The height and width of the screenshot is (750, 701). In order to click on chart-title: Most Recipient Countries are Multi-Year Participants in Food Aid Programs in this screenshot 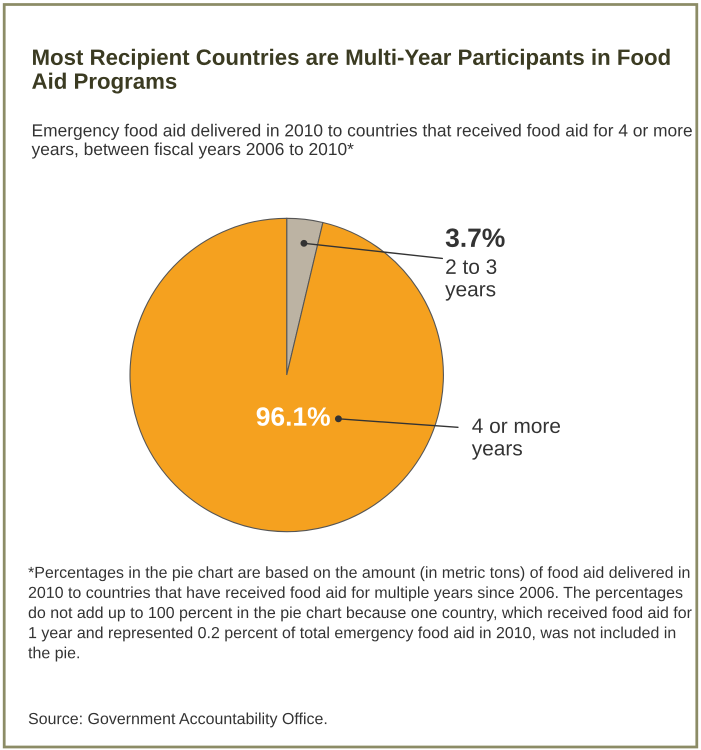, I will do `click(351, 71)`.